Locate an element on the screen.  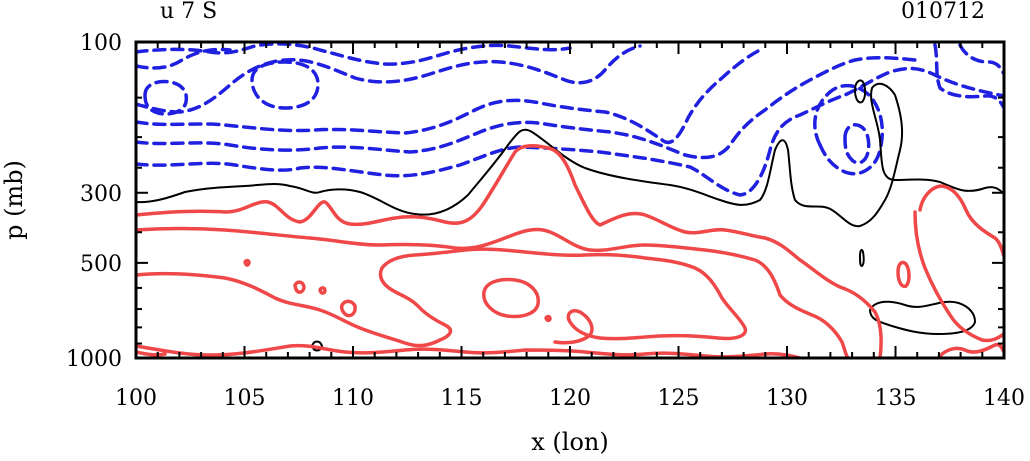
y-tick-label: 100 is located at coordinates (101, 43).